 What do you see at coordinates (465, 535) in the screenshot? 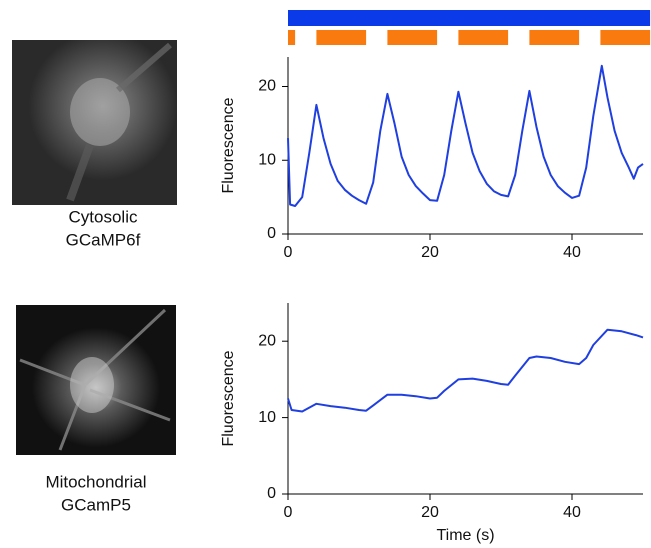
I see `x-axis-label: Time (s)` at bounding box center [465, 535].